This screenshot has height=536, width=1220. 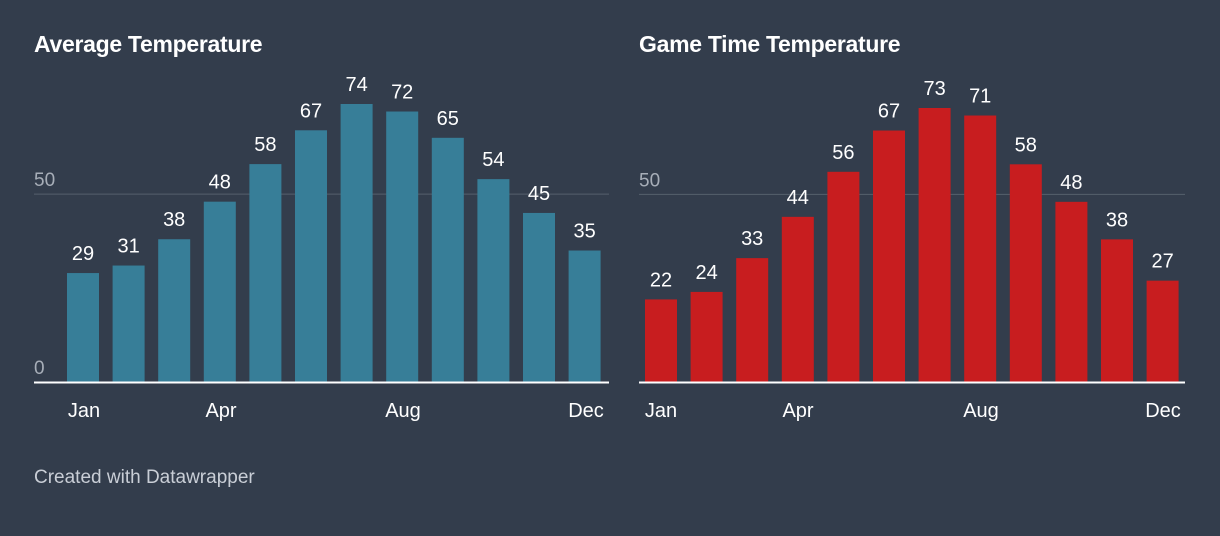 What do you see at coordinates (1026, 145) in the screenshot?
I see `gametime-value-label-sep: 58` at bounding box center [1026, 145].